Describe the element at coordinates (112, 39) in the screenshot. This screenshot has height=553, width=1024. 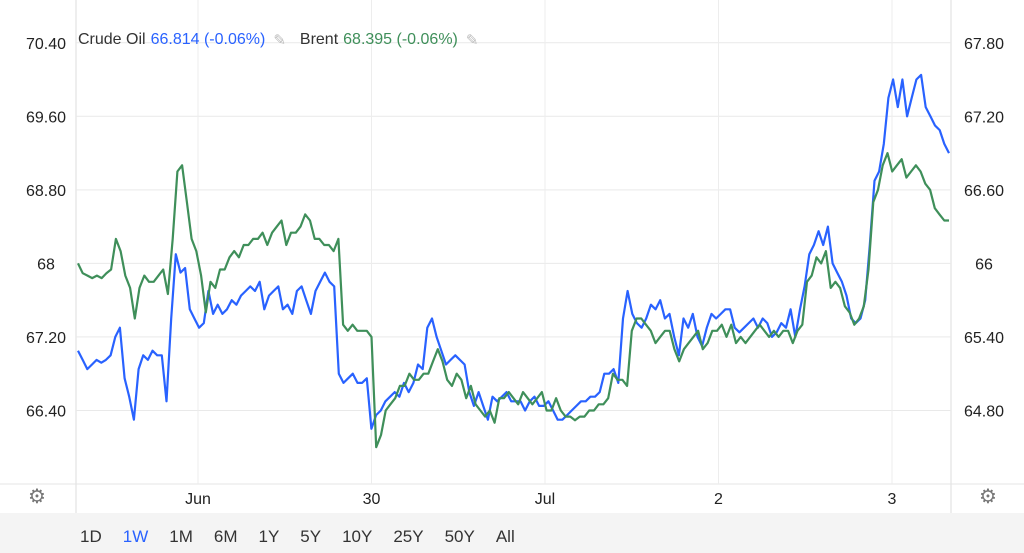
I see `legend-crude-label: Crude Oil` at that location.